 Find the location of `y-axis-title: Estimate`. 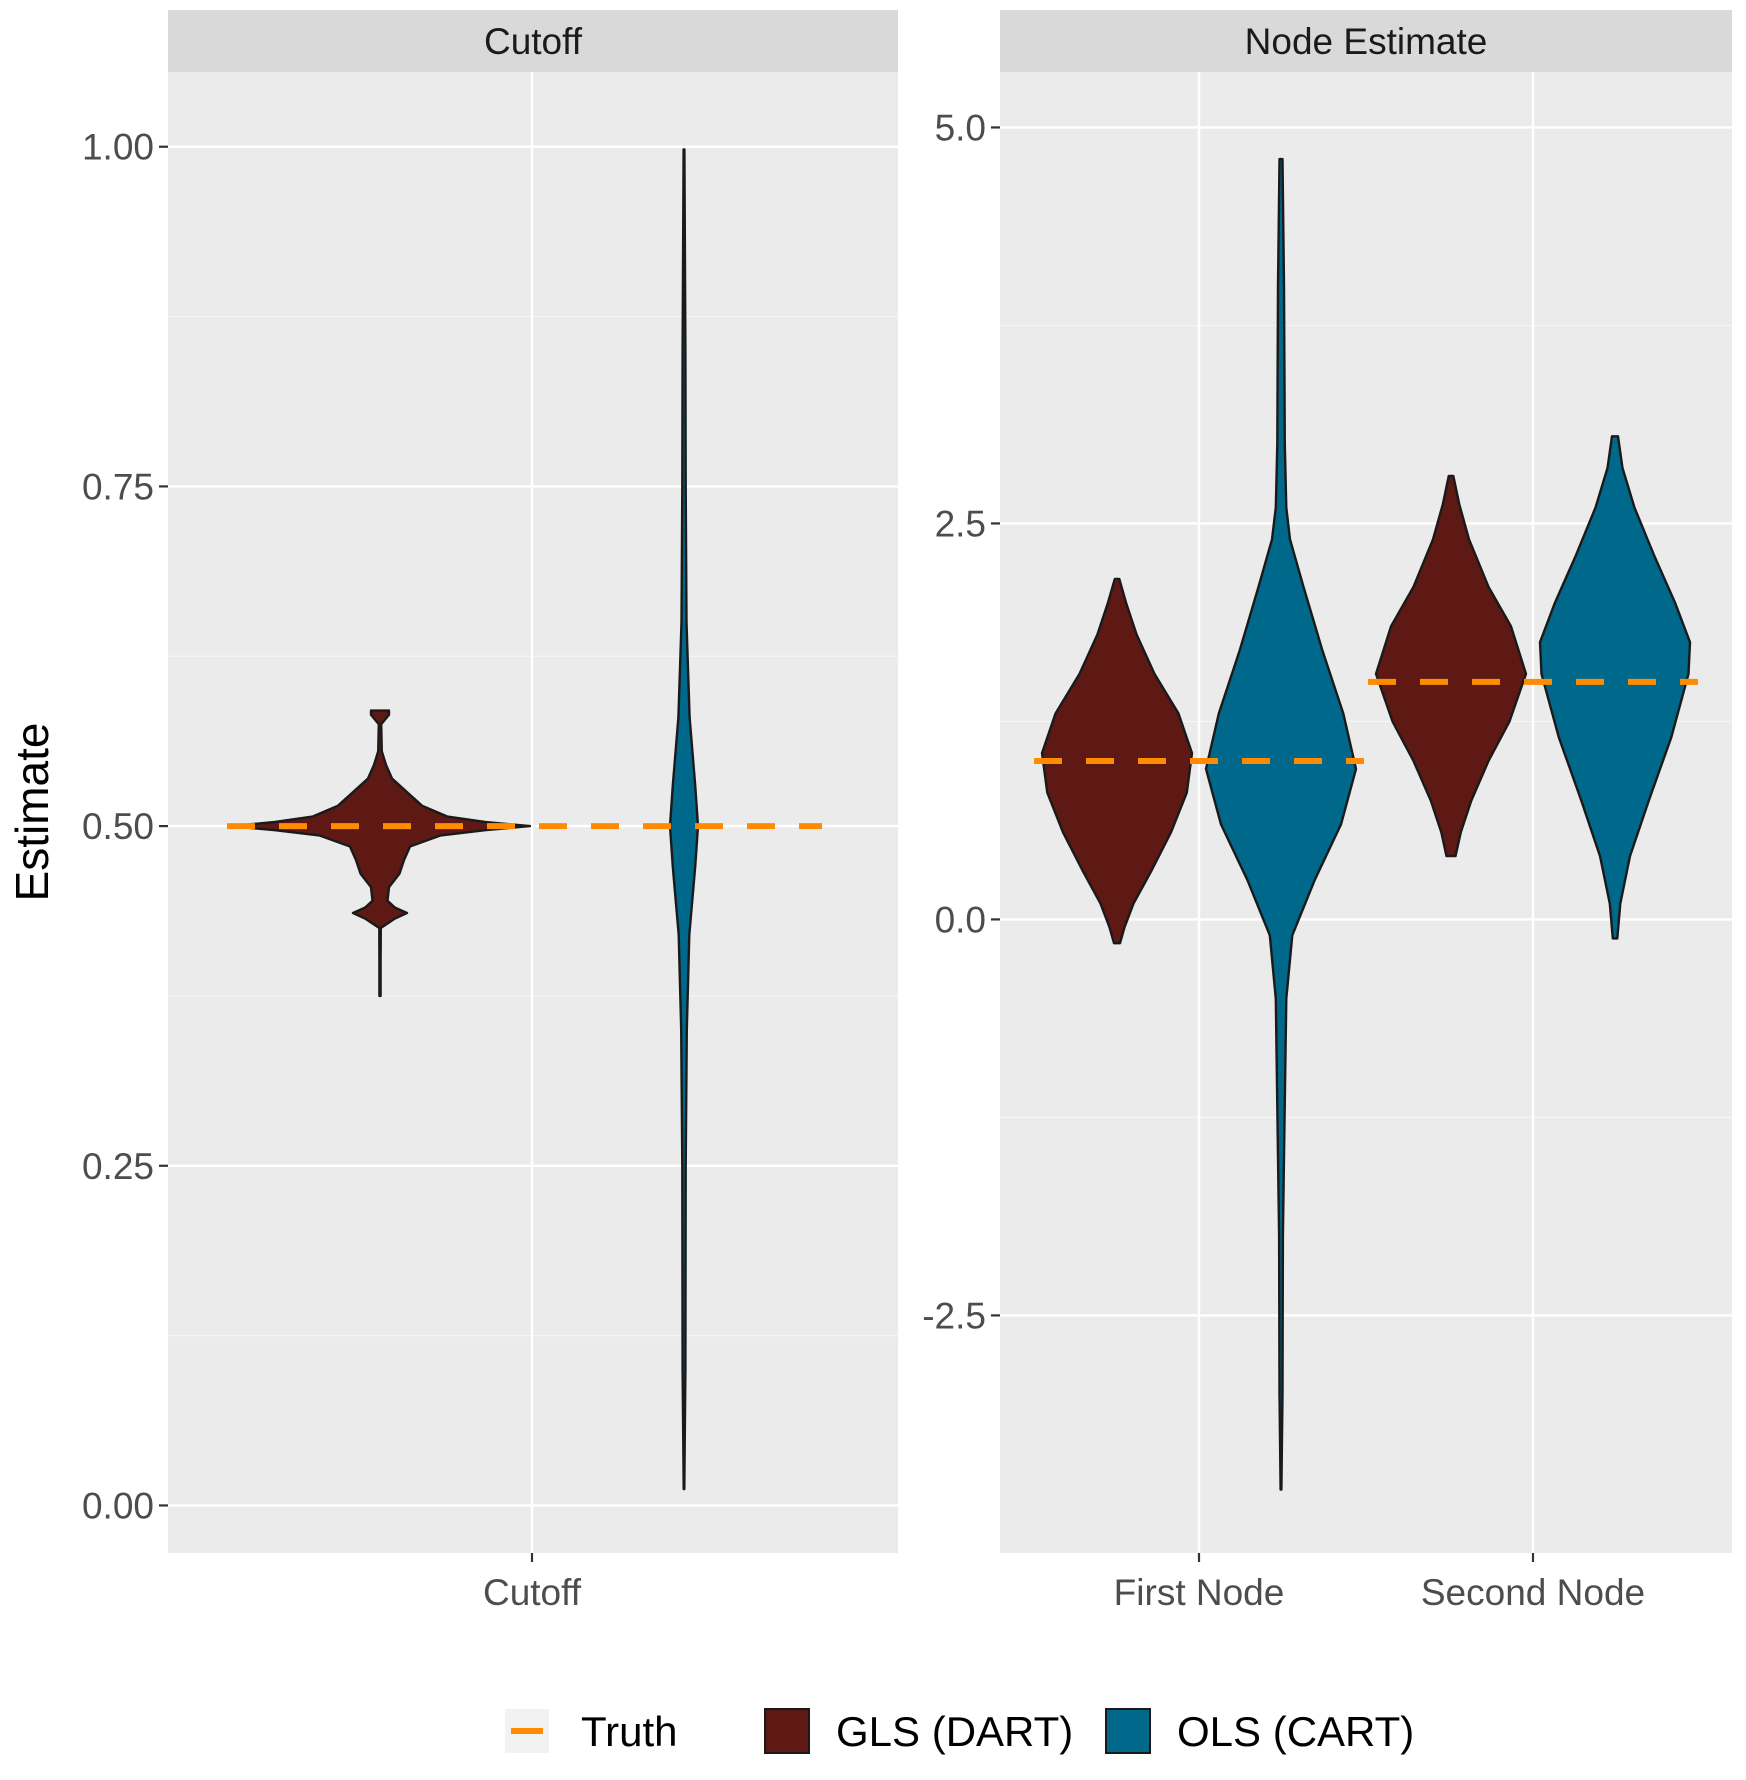

y-axis-title: Estimate is located at coordinates (32, 812).